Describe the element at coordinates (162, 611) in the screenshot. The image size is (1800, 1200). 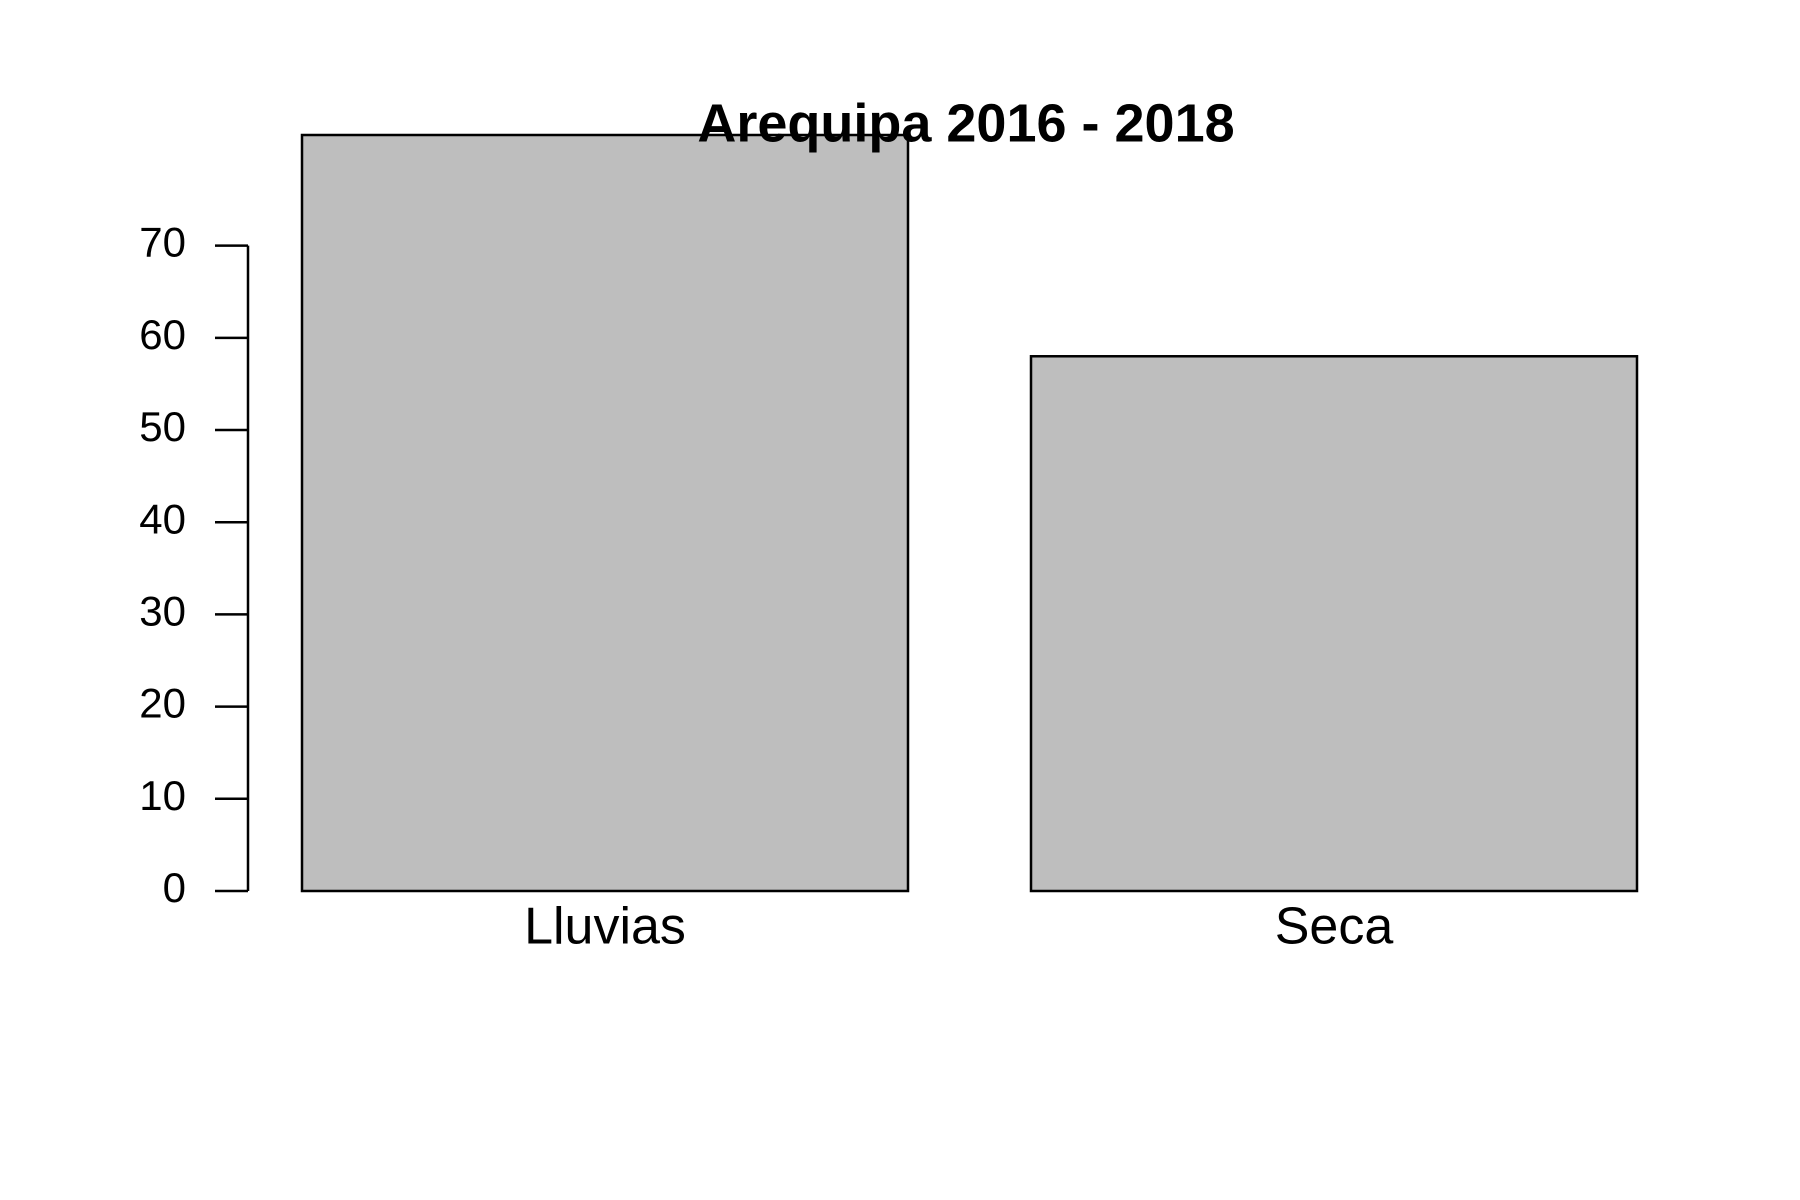
I see `y-tick-label: 30` at that location.